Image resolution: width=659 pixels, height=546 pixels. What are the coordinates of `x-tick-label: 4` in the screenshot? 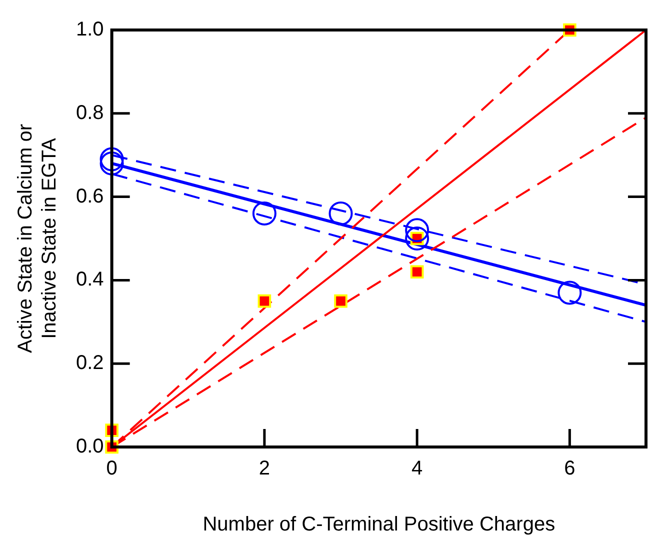 It's located at (417, 469).